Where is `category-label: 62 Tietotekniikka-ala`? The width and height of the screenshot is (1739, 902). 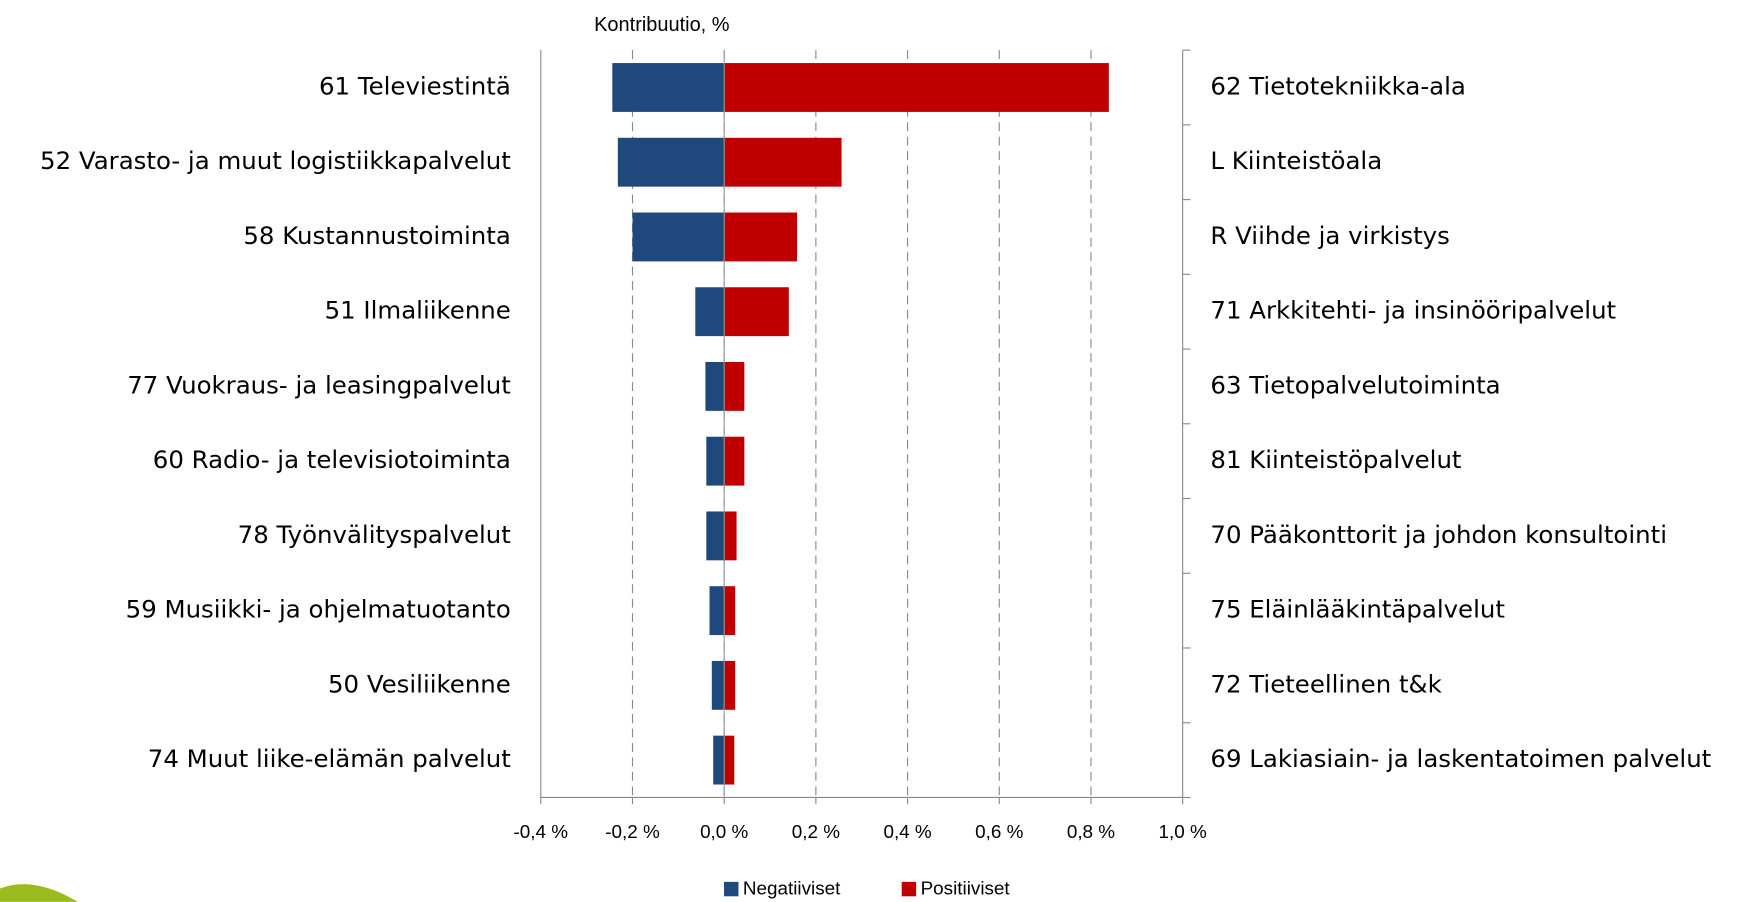
category-label: 62 Tietotekniikka-ala is located at coordinates (1337, 85).